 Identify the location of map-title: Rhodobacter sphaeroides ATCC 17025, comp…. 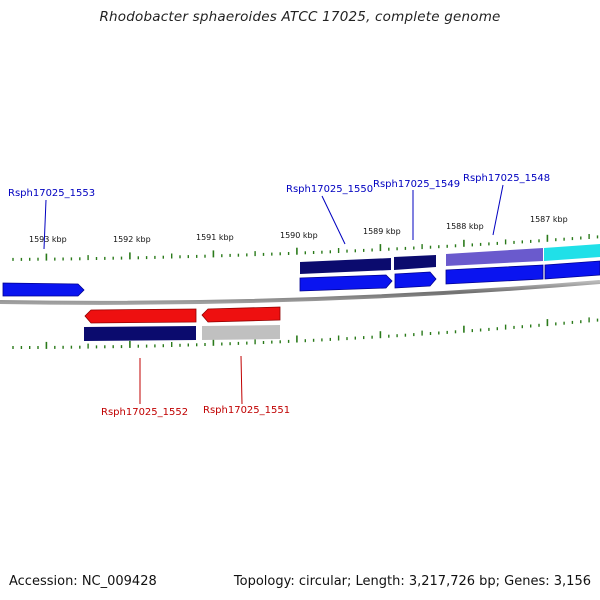
(300, 17).